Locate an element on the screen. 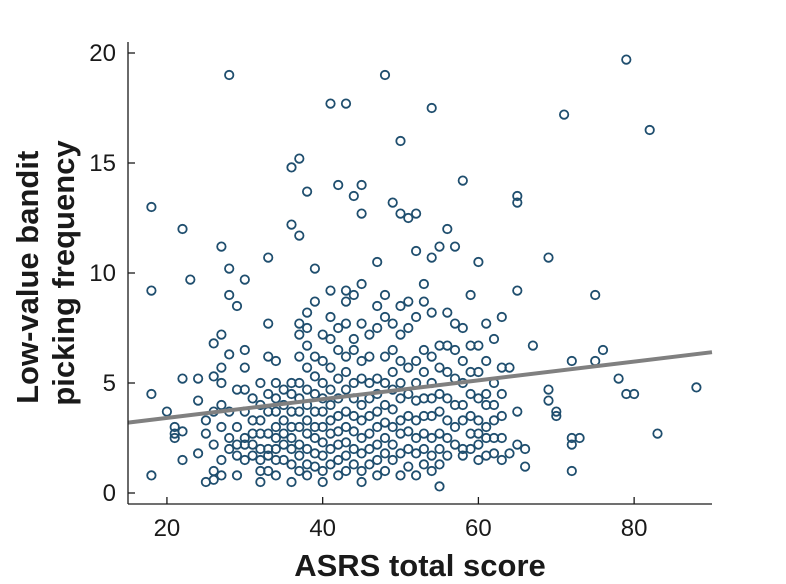  y-tick-label: 10 is located at coordinates (102, 273).